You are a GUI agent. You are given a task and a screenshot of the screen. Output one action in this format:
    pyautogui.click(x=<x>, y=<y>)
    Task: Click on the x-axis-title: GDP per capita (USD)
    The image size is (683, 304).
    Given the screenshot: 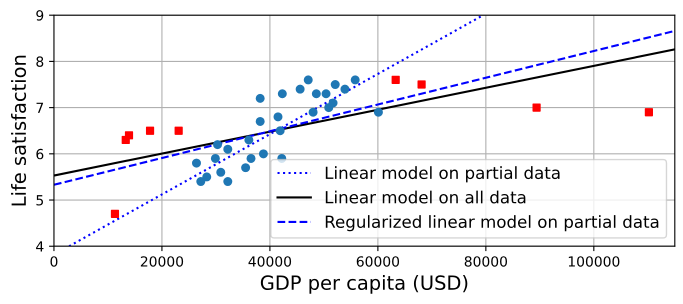 What is the action you would take?
    pyautogui.click(x=364, y=284)
    